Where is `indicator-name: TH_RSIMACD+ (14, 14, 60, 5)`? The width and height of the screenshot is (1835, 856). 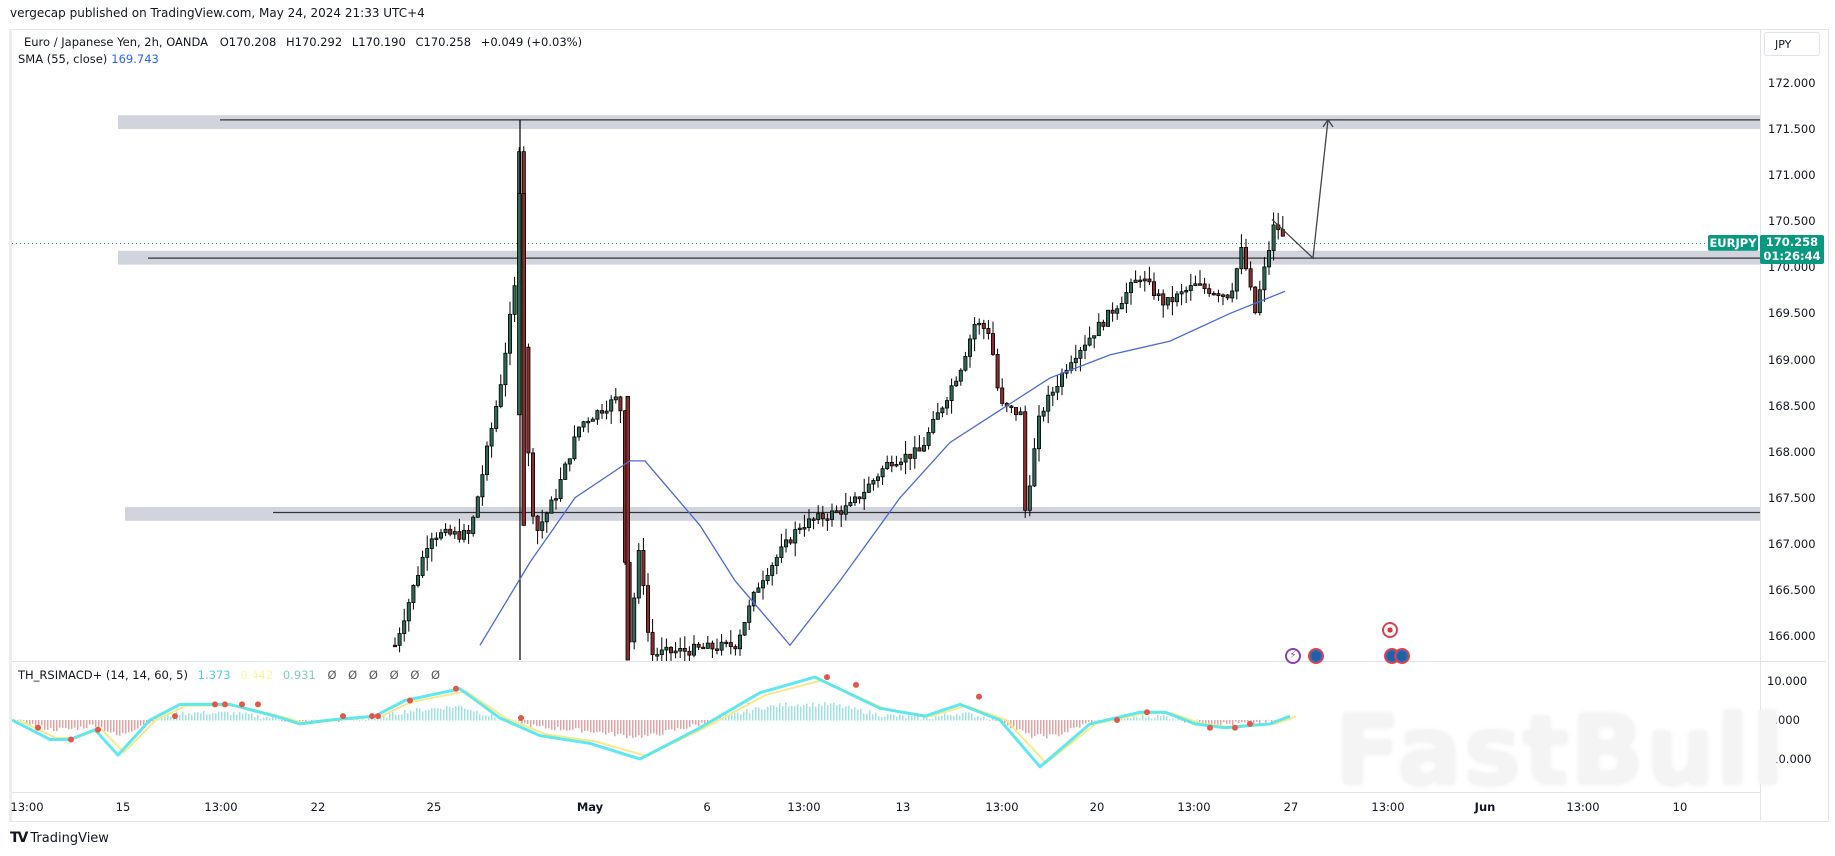 indicator-name: TH_RSIMACD+ (14, 14, 60, 5) is located at coordinates (103, 675).